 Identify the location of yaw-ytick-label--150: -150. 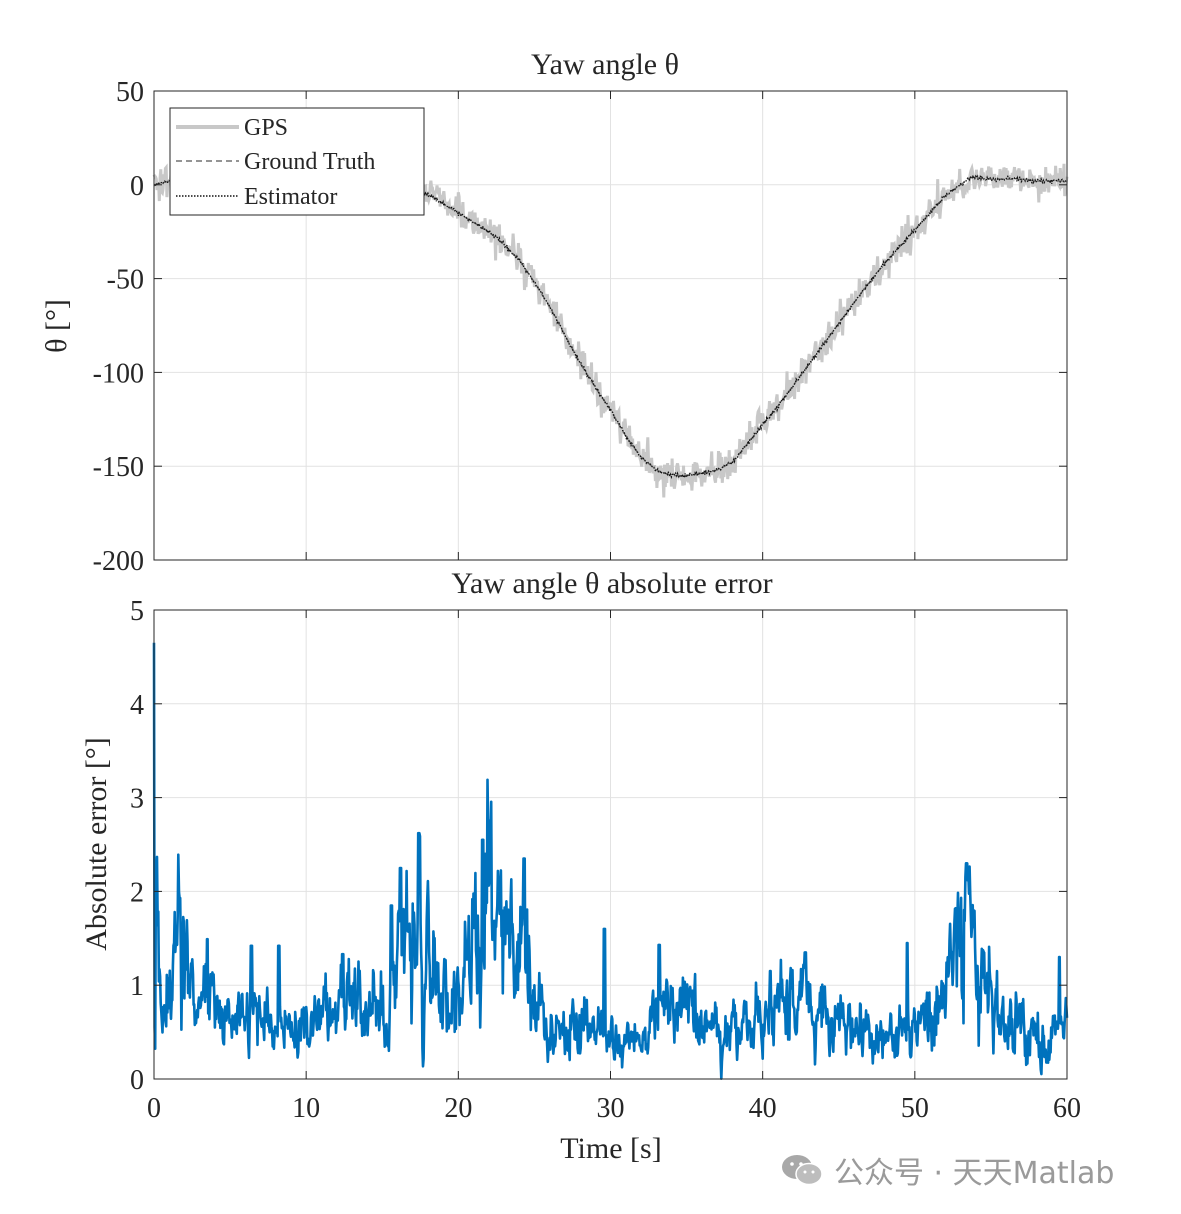
(118, 467).